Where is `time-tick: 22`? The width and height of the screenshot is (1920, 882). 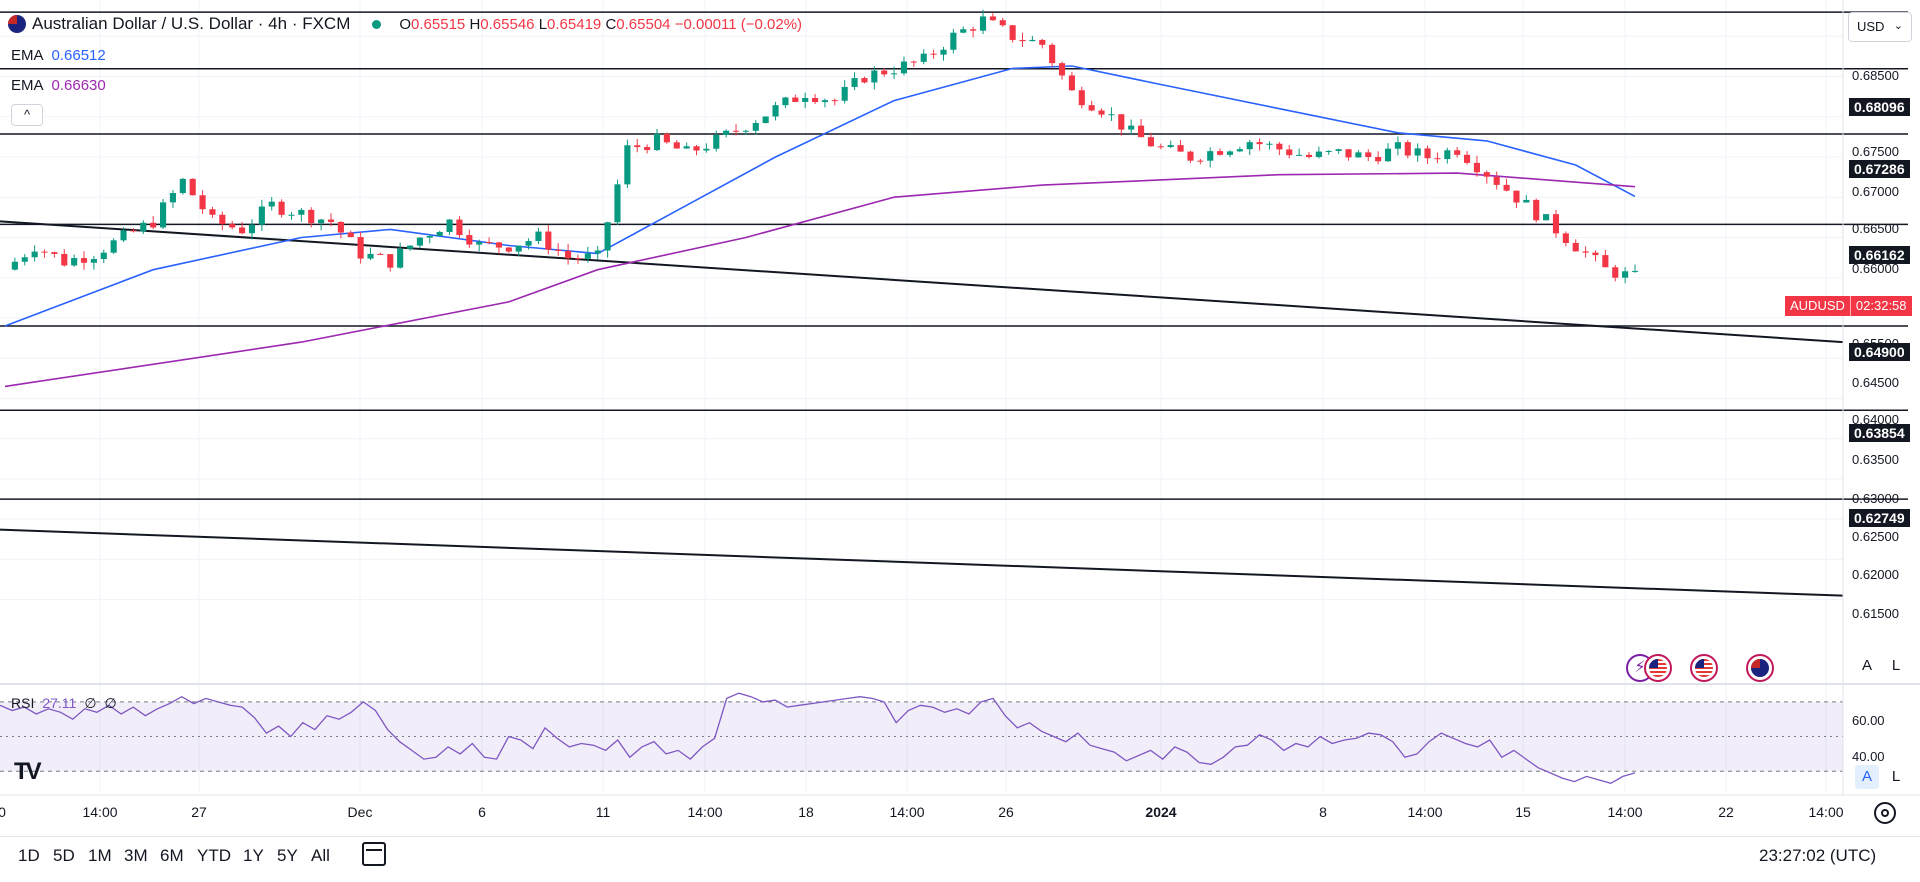 time-tick: 22 is located at coordinates (1726, 812).